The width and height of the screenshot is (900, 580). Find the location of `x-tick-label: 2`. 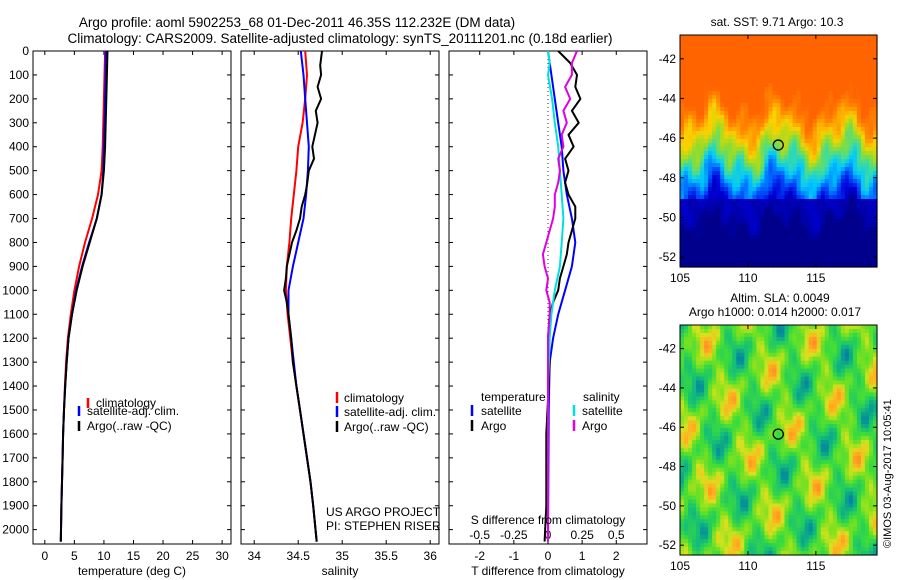

x-tick-label: 2 is located at coordinates (616, 556).